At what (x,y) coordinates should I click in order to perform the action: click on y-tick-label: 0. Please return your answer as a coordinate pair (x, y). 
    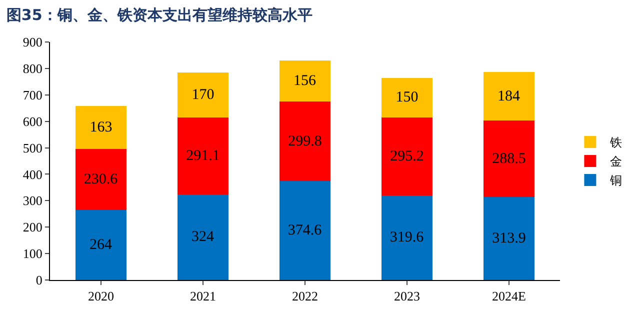
    Looking at the image, I should click on (39, 280).